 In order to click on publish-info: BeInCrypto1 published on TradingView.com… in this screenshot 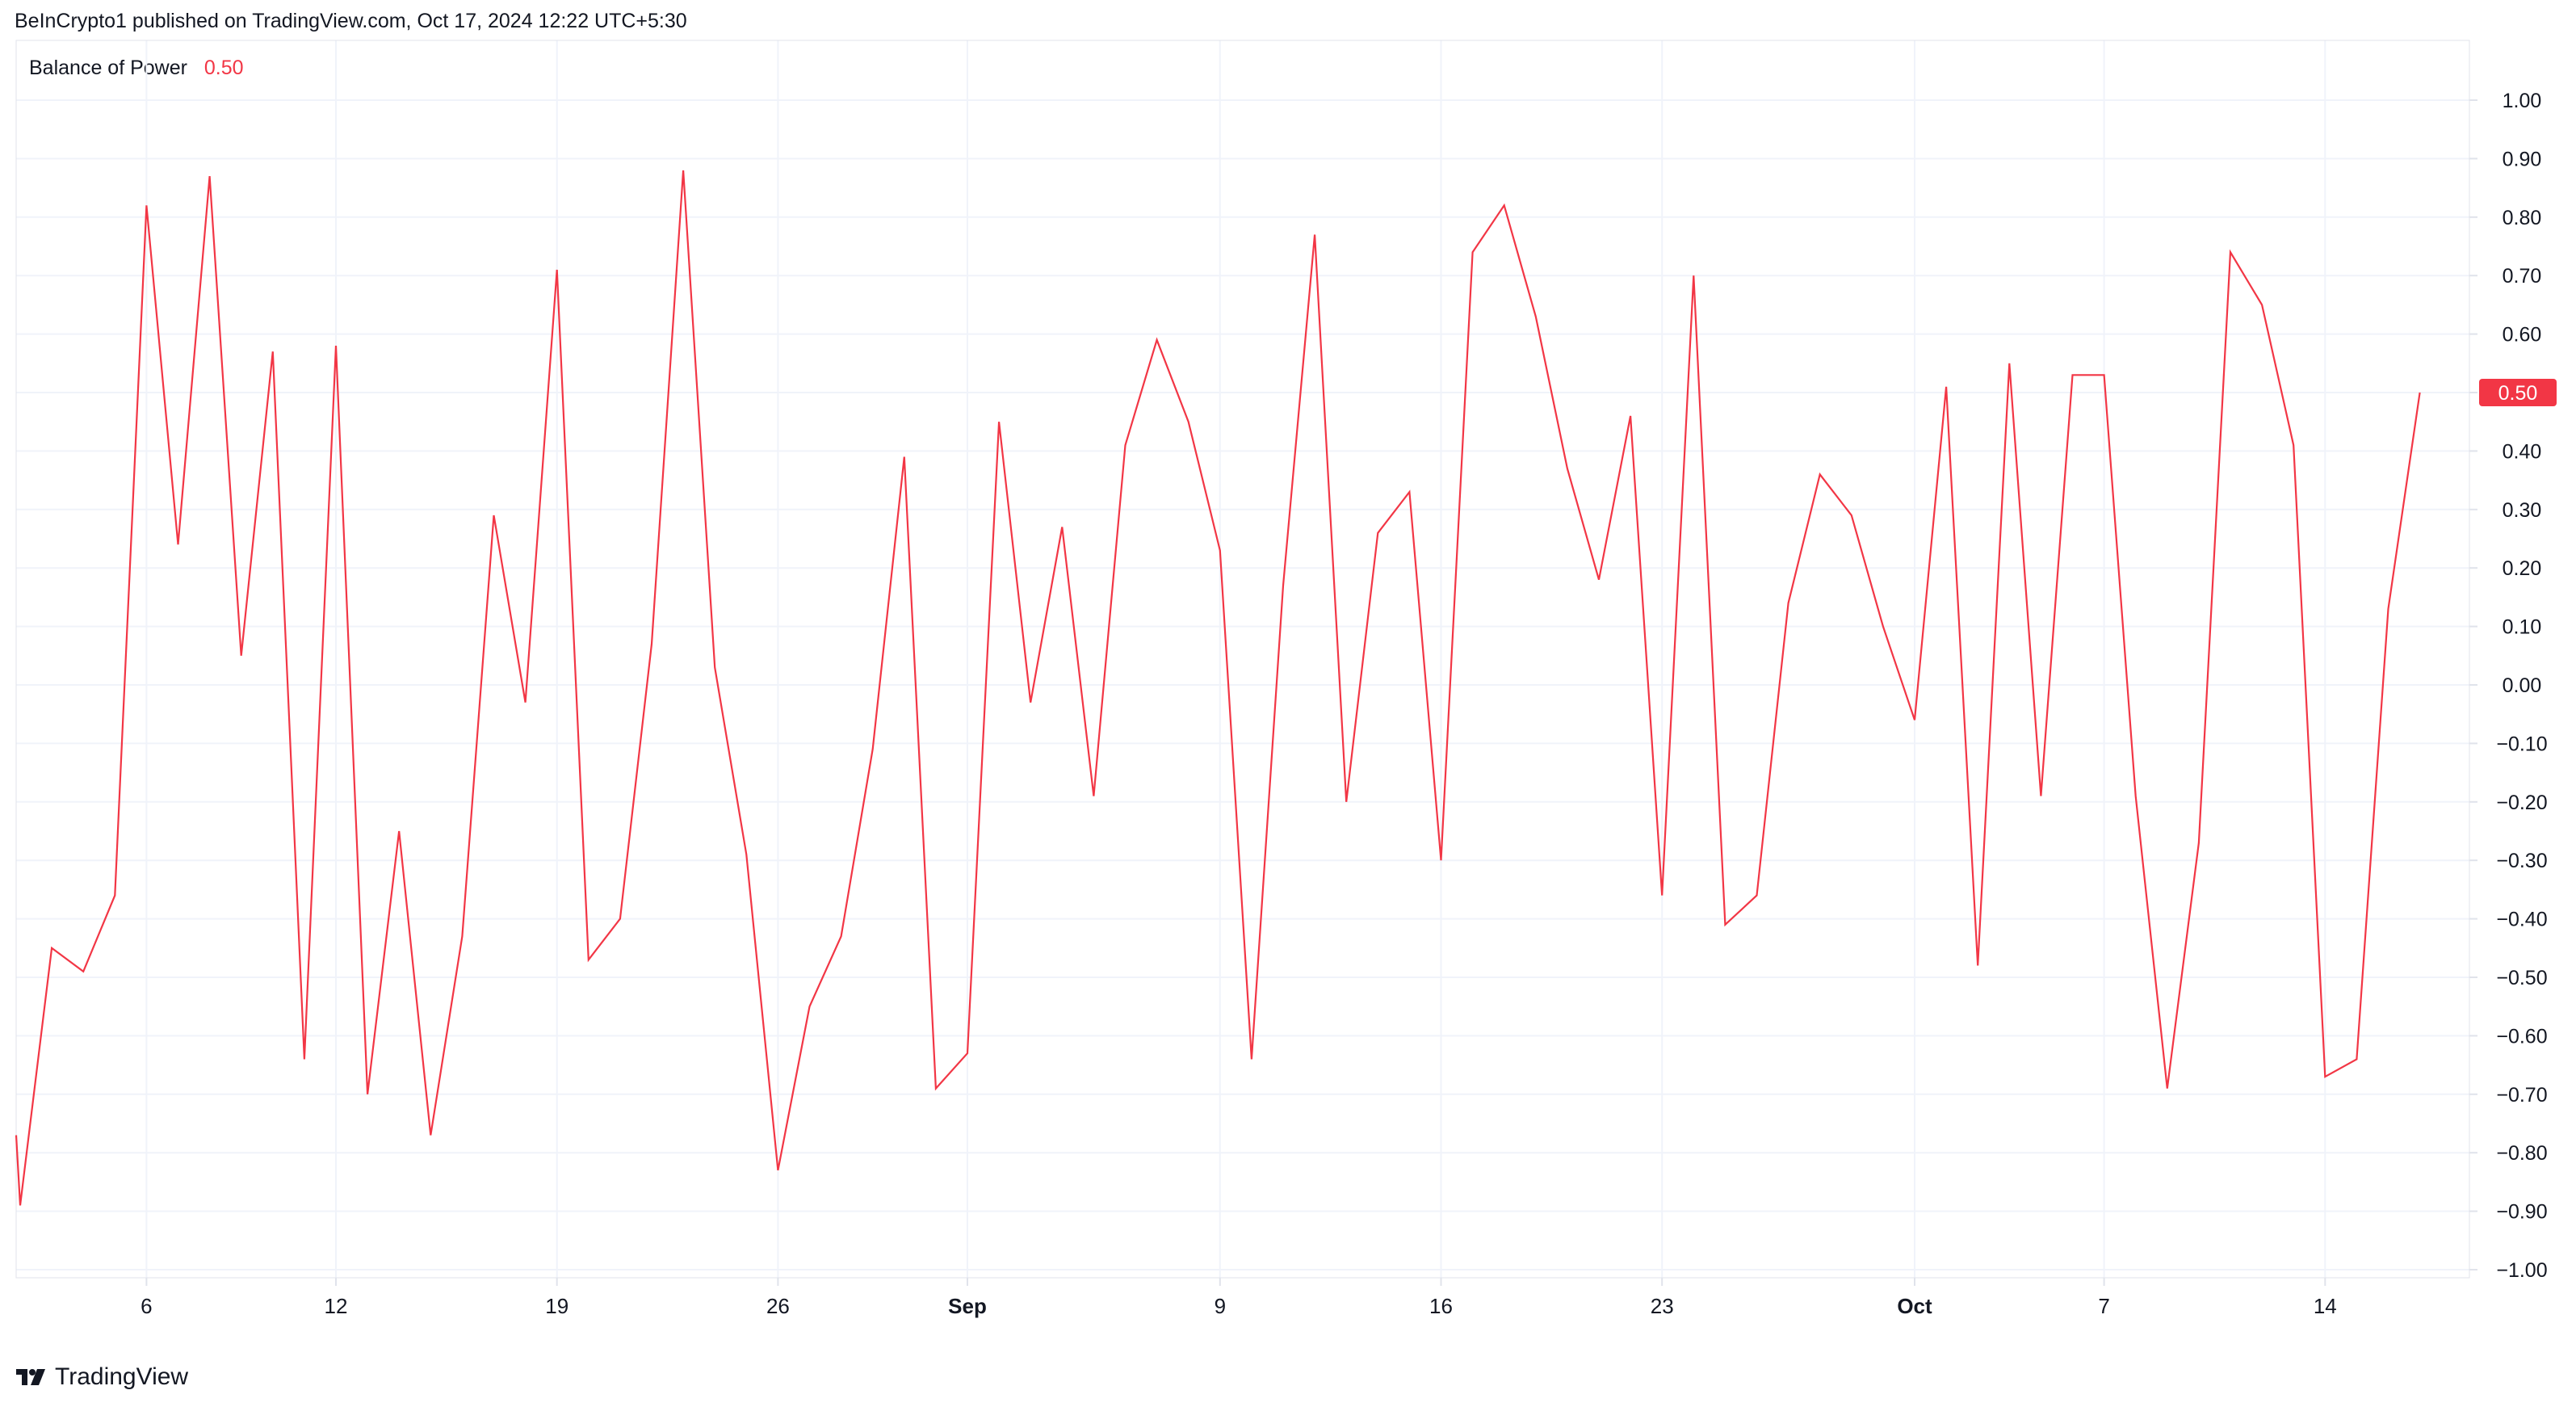, I will do `click(351, 21)`.